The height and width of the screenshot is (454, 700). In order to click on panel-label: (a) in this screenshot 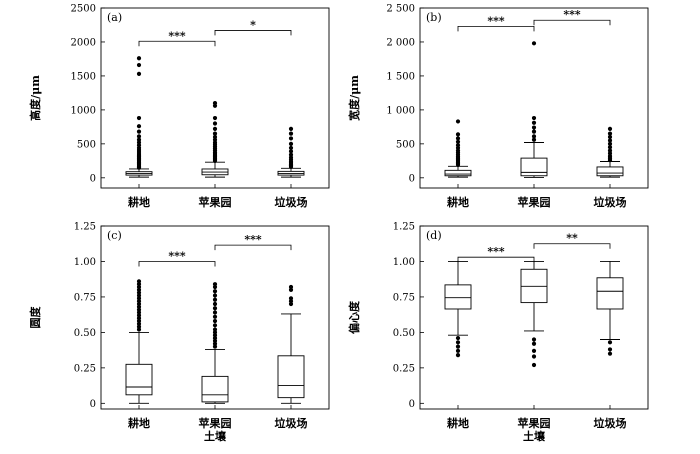, I will do `click(114, 17)`.